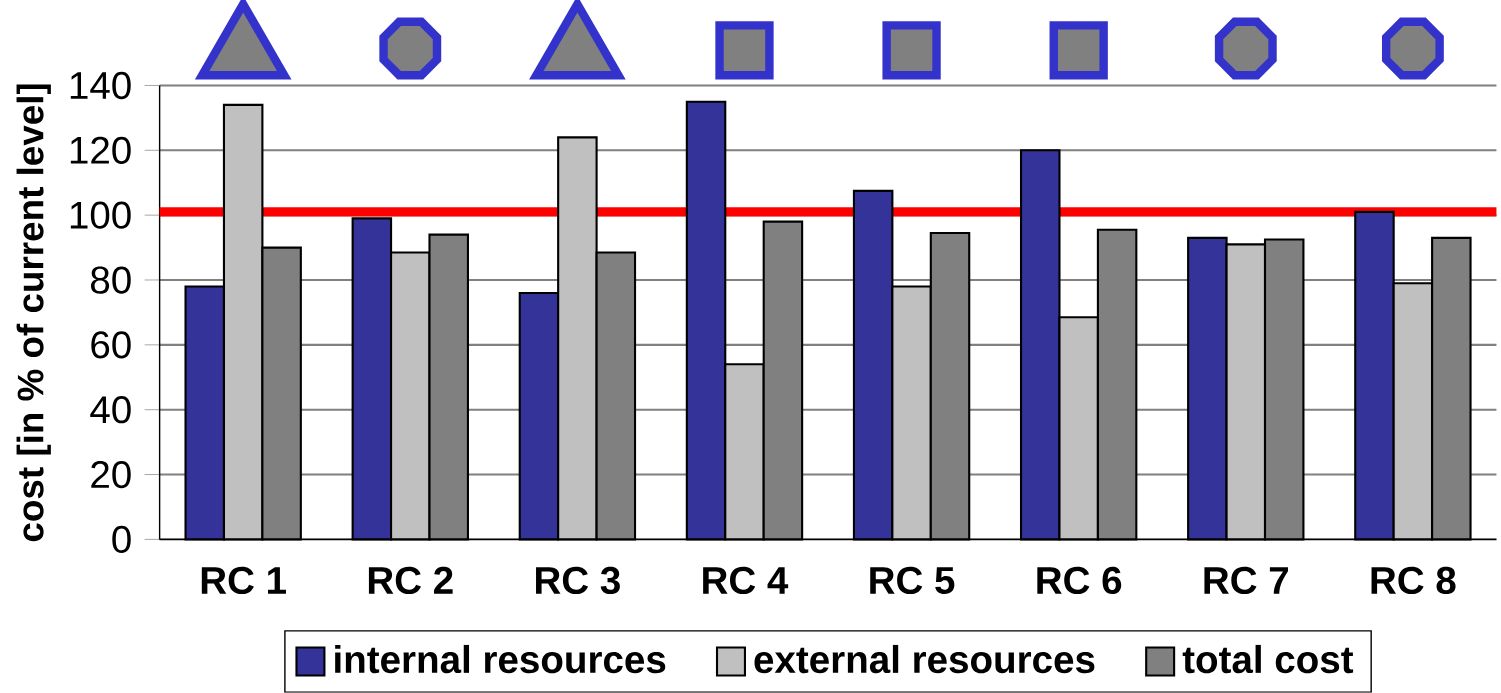 Image resolution: width=1501 pixels, height=693 pixels. Describe the element at coordinates (1079, 580) in the screenshot. I see `x-tick-label: RC 6` at that location.